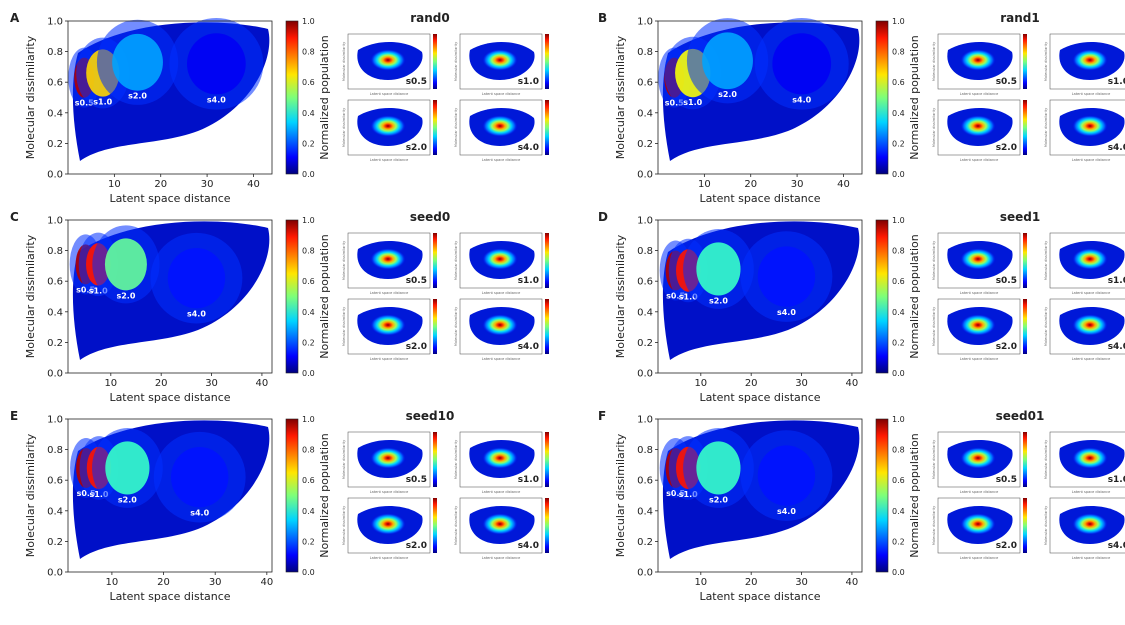 The width and height of the screenshot is (1125, 625). Describe the element at coordinates (308, 419) in the screenshot. I see `colorbar-tick-label: 1.0` at that location.